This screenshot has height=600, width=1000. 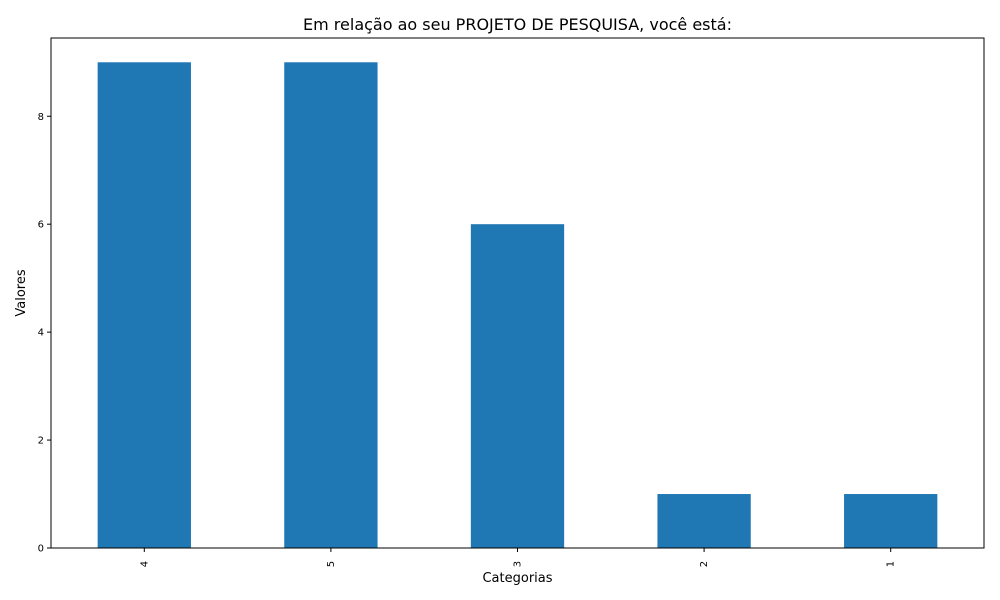 What do you see at coordinates (41, 549) in the screenshot?
I see `y-tick-label-0: 0` at bounding box center [41, 549].